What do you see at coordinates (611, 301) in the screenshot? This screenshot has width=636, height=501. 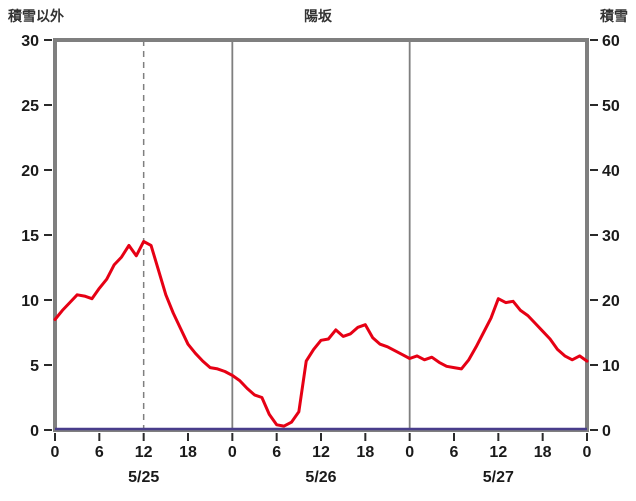 I see `right-axis-tick-label: 20` at bounding box center [611, 301].